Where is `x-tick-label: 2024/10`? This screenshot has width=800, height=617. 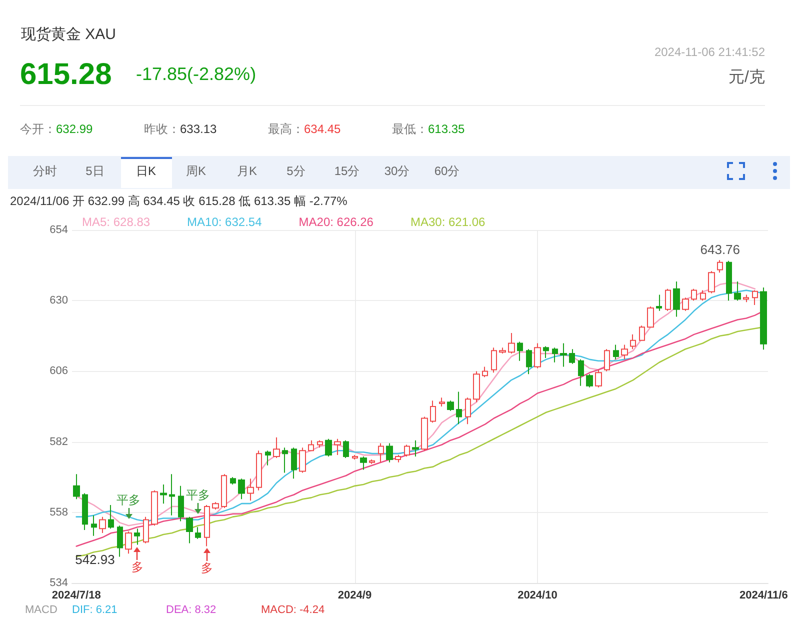
x-tick-label: 2024/10 is located at coordinates (538, 596).